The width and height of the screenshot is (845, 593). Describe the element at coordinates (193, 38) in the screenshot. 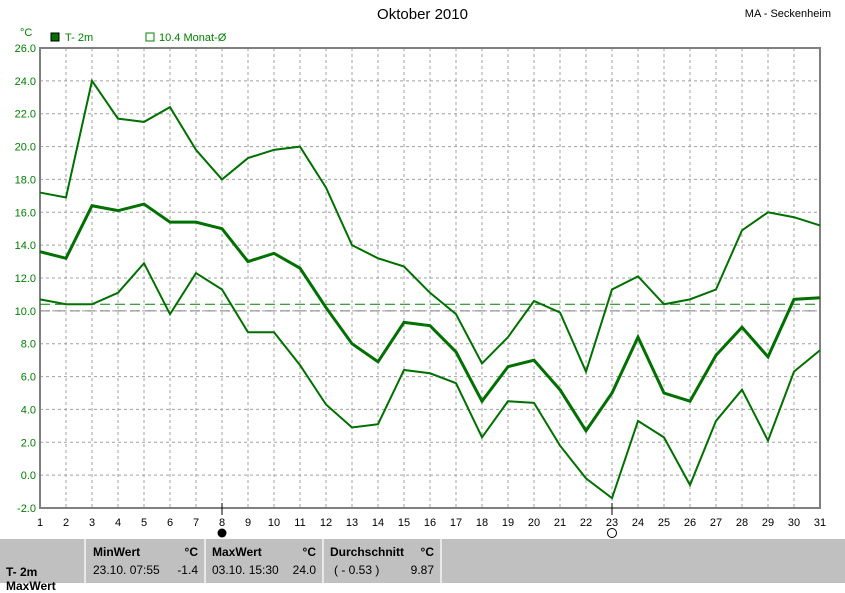

I see `legend-avg-label: 10.4 Monat-Ø` at that location.